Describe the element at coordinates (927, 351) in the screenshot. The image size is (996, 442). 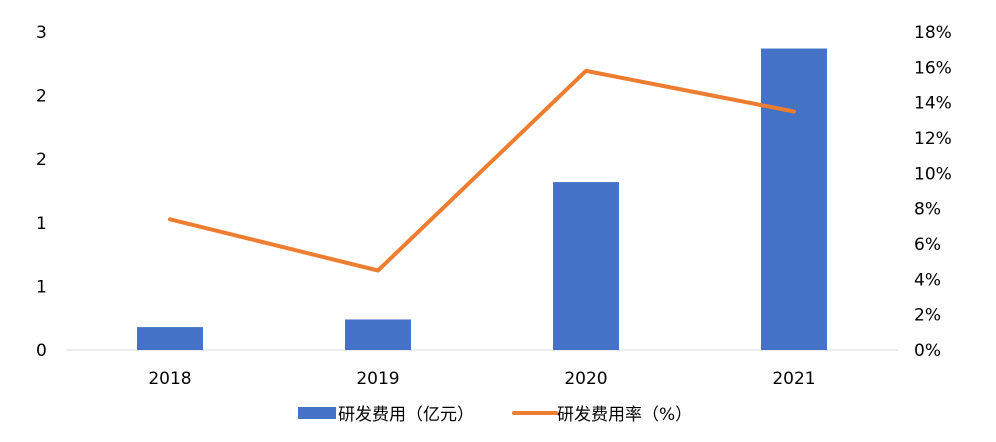
I see `right-tick-label: 0%` at that location.